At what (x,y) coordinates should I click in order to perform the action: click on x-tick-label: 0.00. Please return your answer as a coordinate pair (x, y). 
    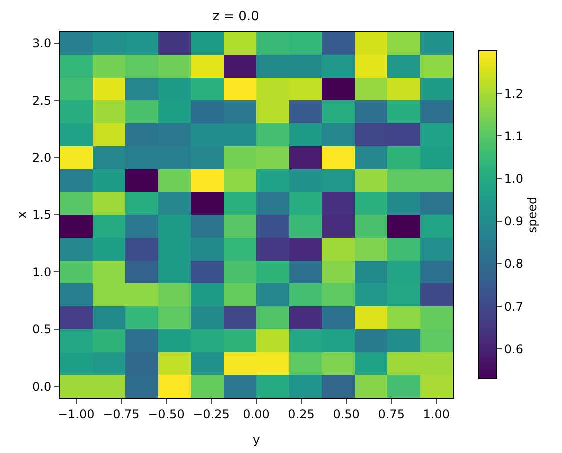
    Looking at the image, I should click on (256, 414).